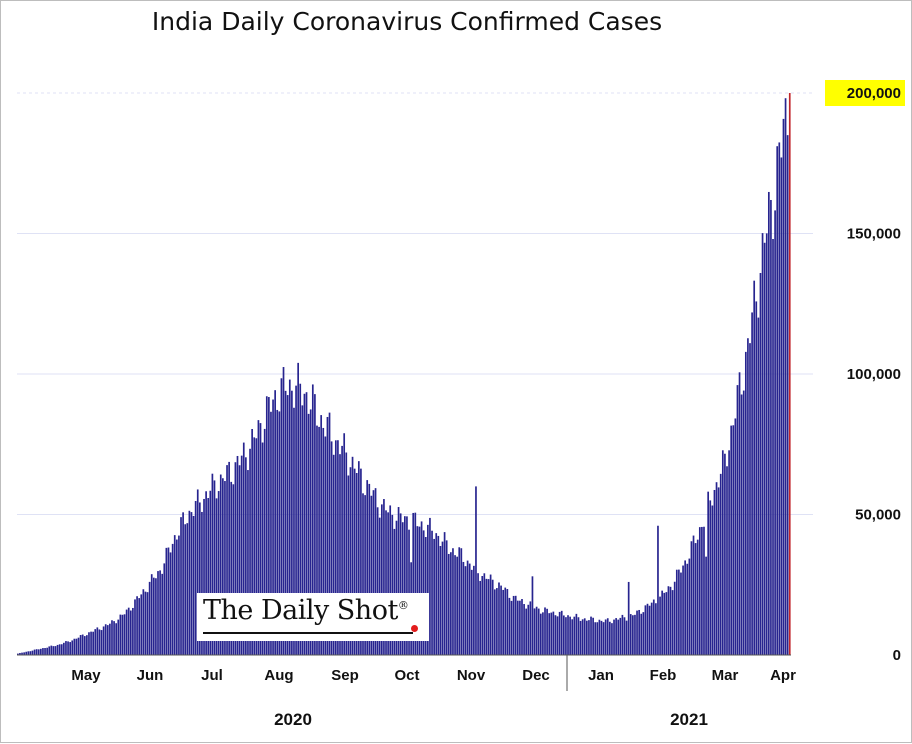 Image resolution: width=912 pixels, height=744 pixels. Describe the element at coordinates (407, 21) in the screenshot. I see `chart-title: India Daily Coronavirus Confirmed Cases` at that location.